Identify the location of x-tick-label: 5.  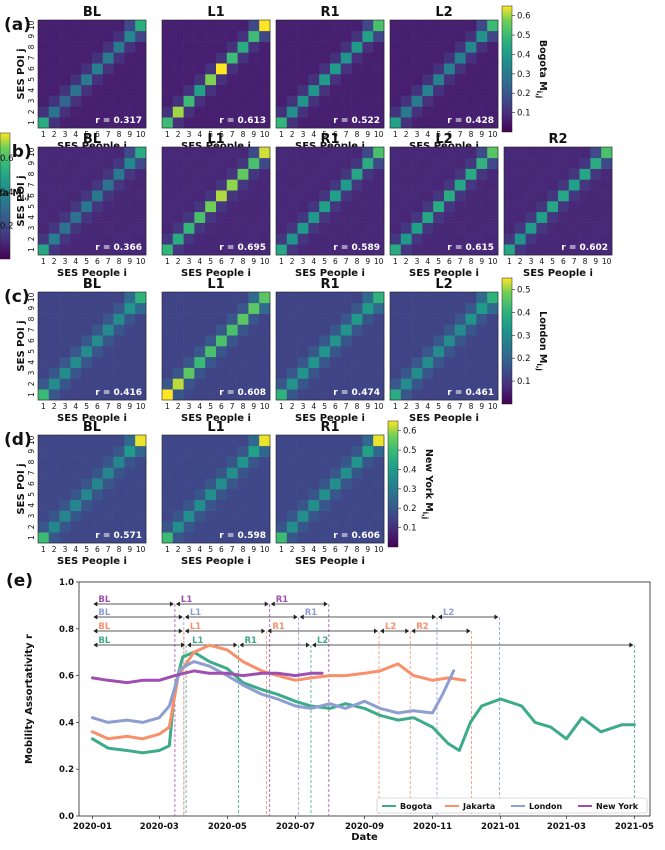
(552, 261).